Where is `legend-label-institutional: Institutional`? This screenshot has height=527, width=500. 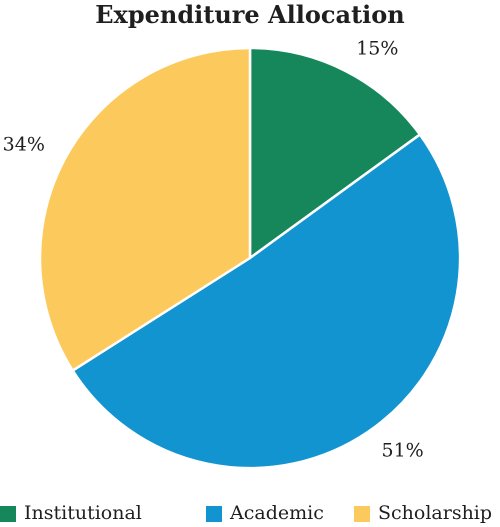 legend-label-institutional: Institutional is located at coordinates (83, 513).